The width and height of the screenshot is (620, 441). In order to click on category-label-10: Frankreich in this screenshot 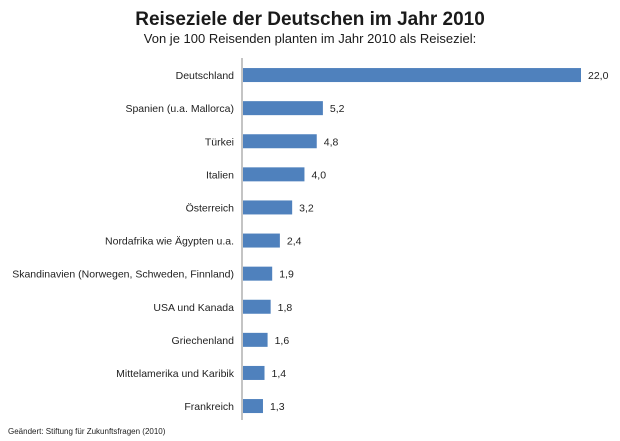, I will do `click(209, 407)`.